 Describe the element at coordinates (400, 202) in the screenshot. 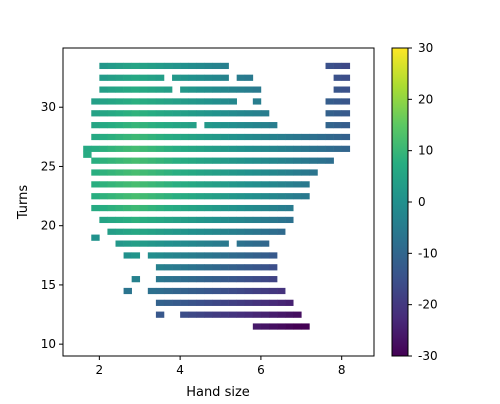

I see `colorbar` at that location.